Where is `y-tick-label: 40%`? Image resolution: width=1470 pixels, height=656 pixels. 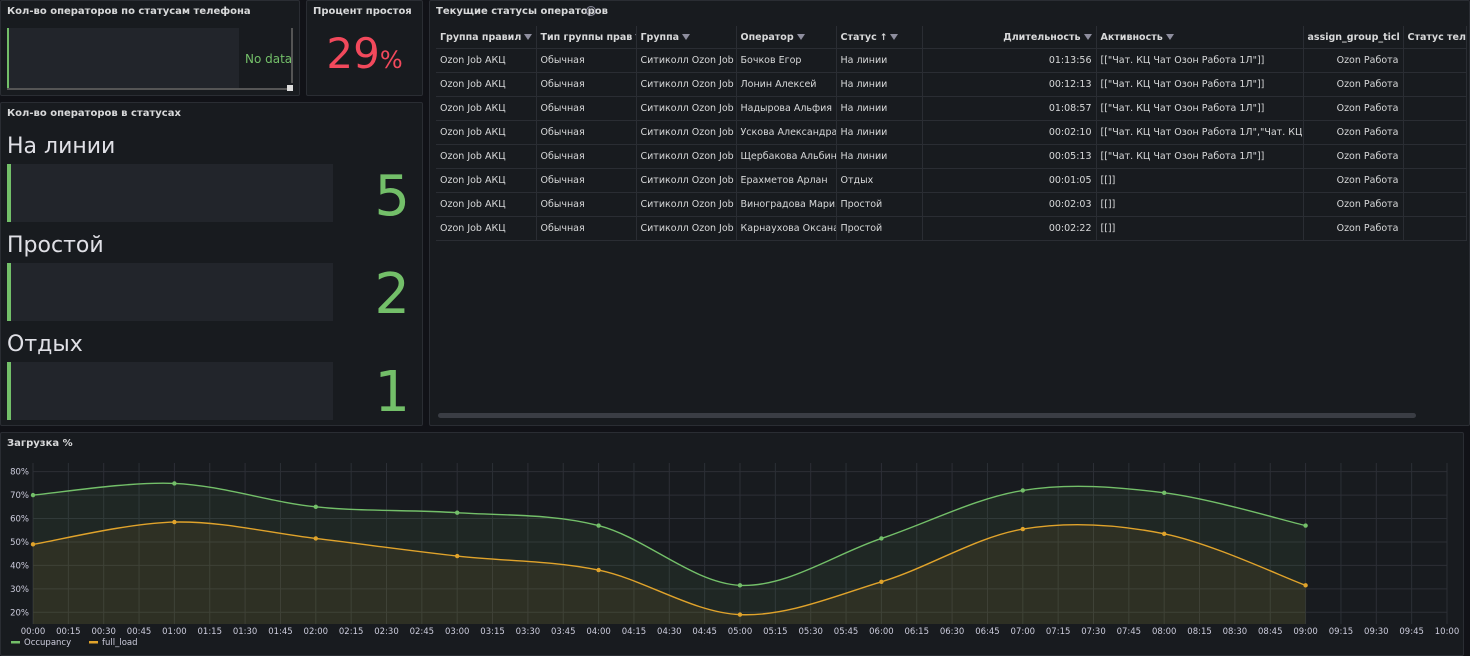 y-tick-label: 40% is located at coordinates (19, 566).